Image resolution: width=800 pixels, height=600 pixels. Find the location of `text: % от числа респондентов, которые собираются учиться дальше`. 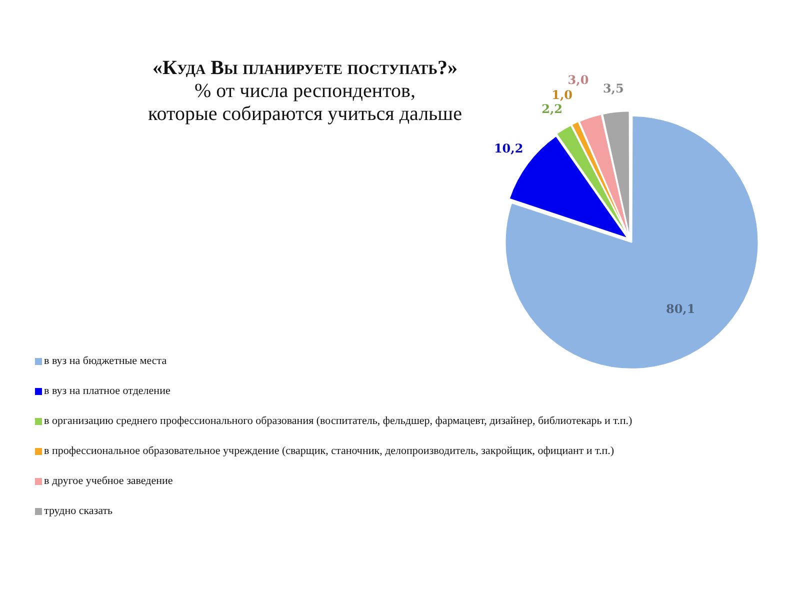

text: % от числа респондентов, которые собираются учиться дальше is located at coordinates (305, 103).